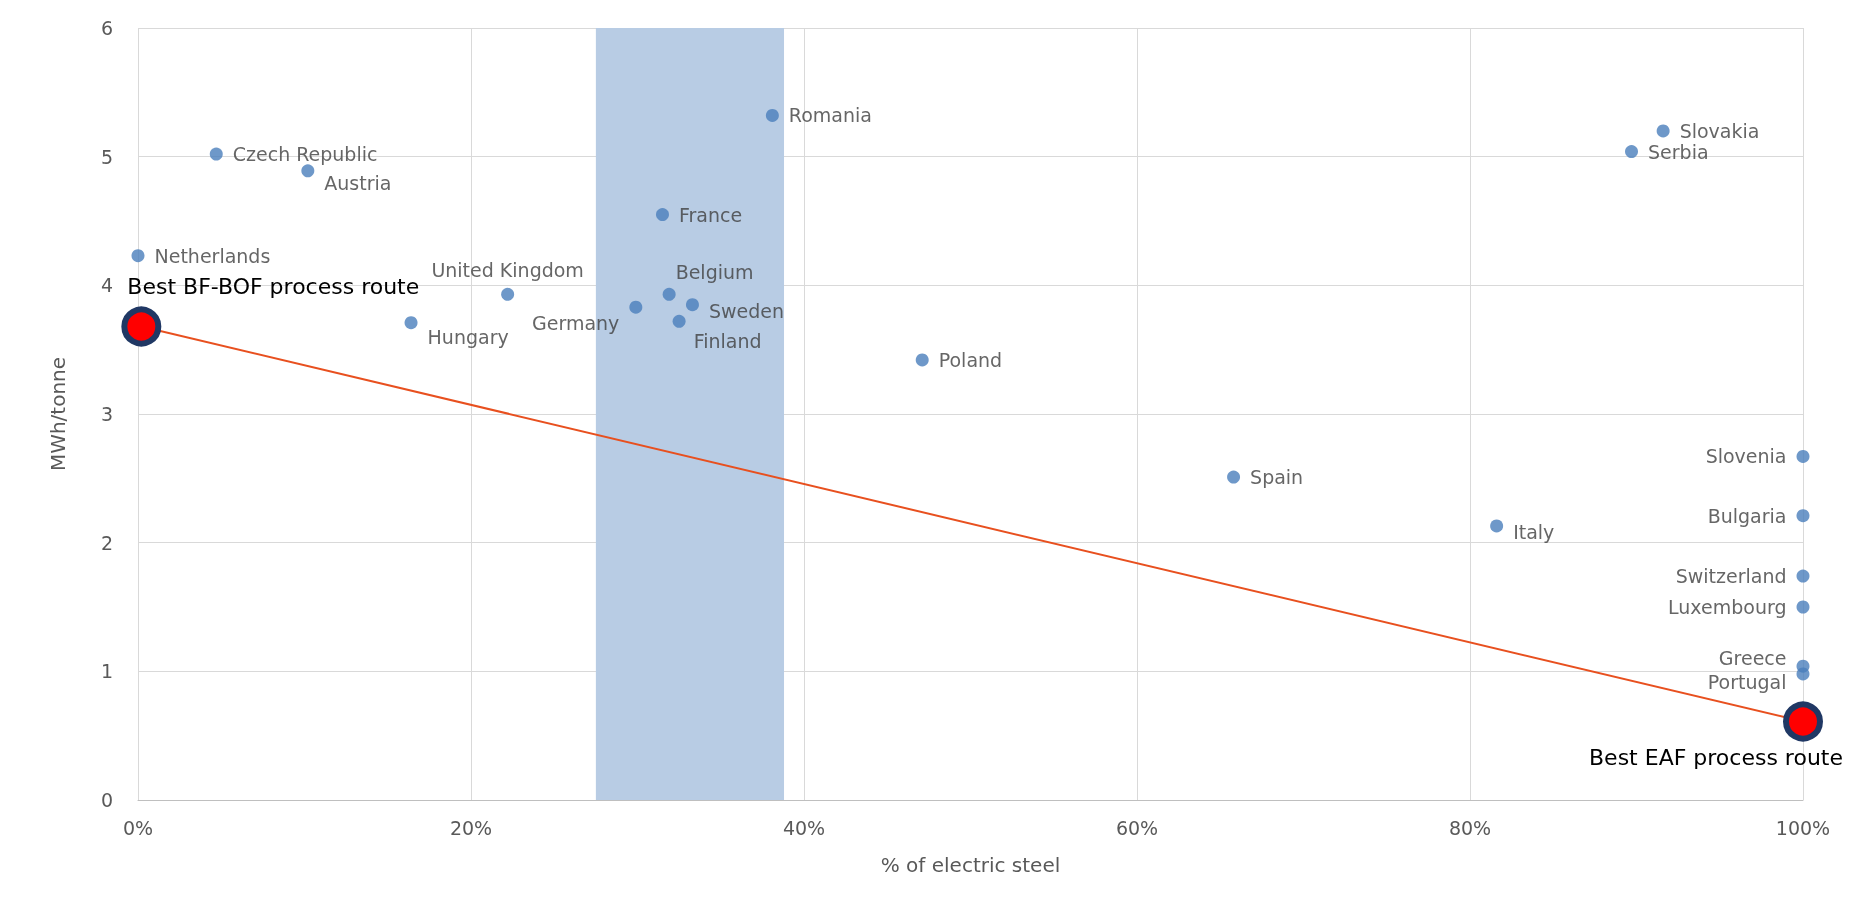 This screenshot has width=1875, height=907. What do you see at coordinates (106, 285) in the screenshot?
I see `y-tick-label: 4` at bounding box center [106, 285].